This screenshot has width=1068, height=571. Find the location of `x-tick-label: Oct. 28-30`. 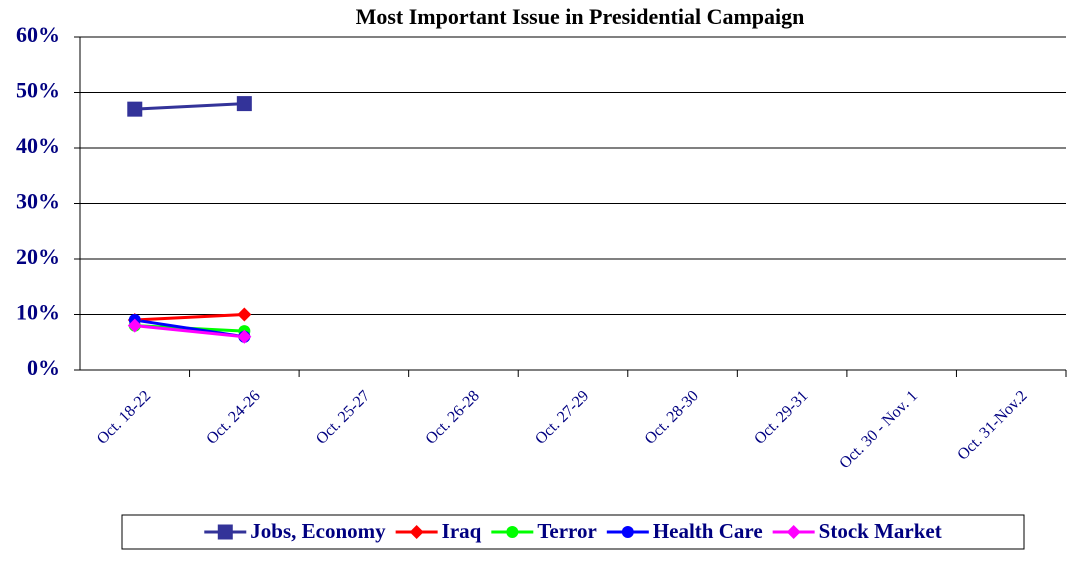

x-tick-label: Oct. 28-30 is located at coordinates (672, 417).